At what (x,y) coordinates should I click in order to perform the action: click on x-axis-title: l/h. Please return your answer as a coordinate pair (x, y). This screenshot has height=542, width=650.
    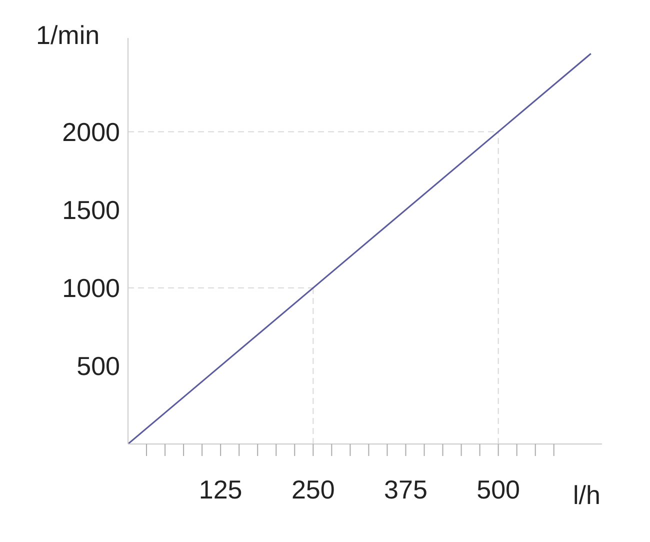
    Looking at the image, I should click on (586, 495).